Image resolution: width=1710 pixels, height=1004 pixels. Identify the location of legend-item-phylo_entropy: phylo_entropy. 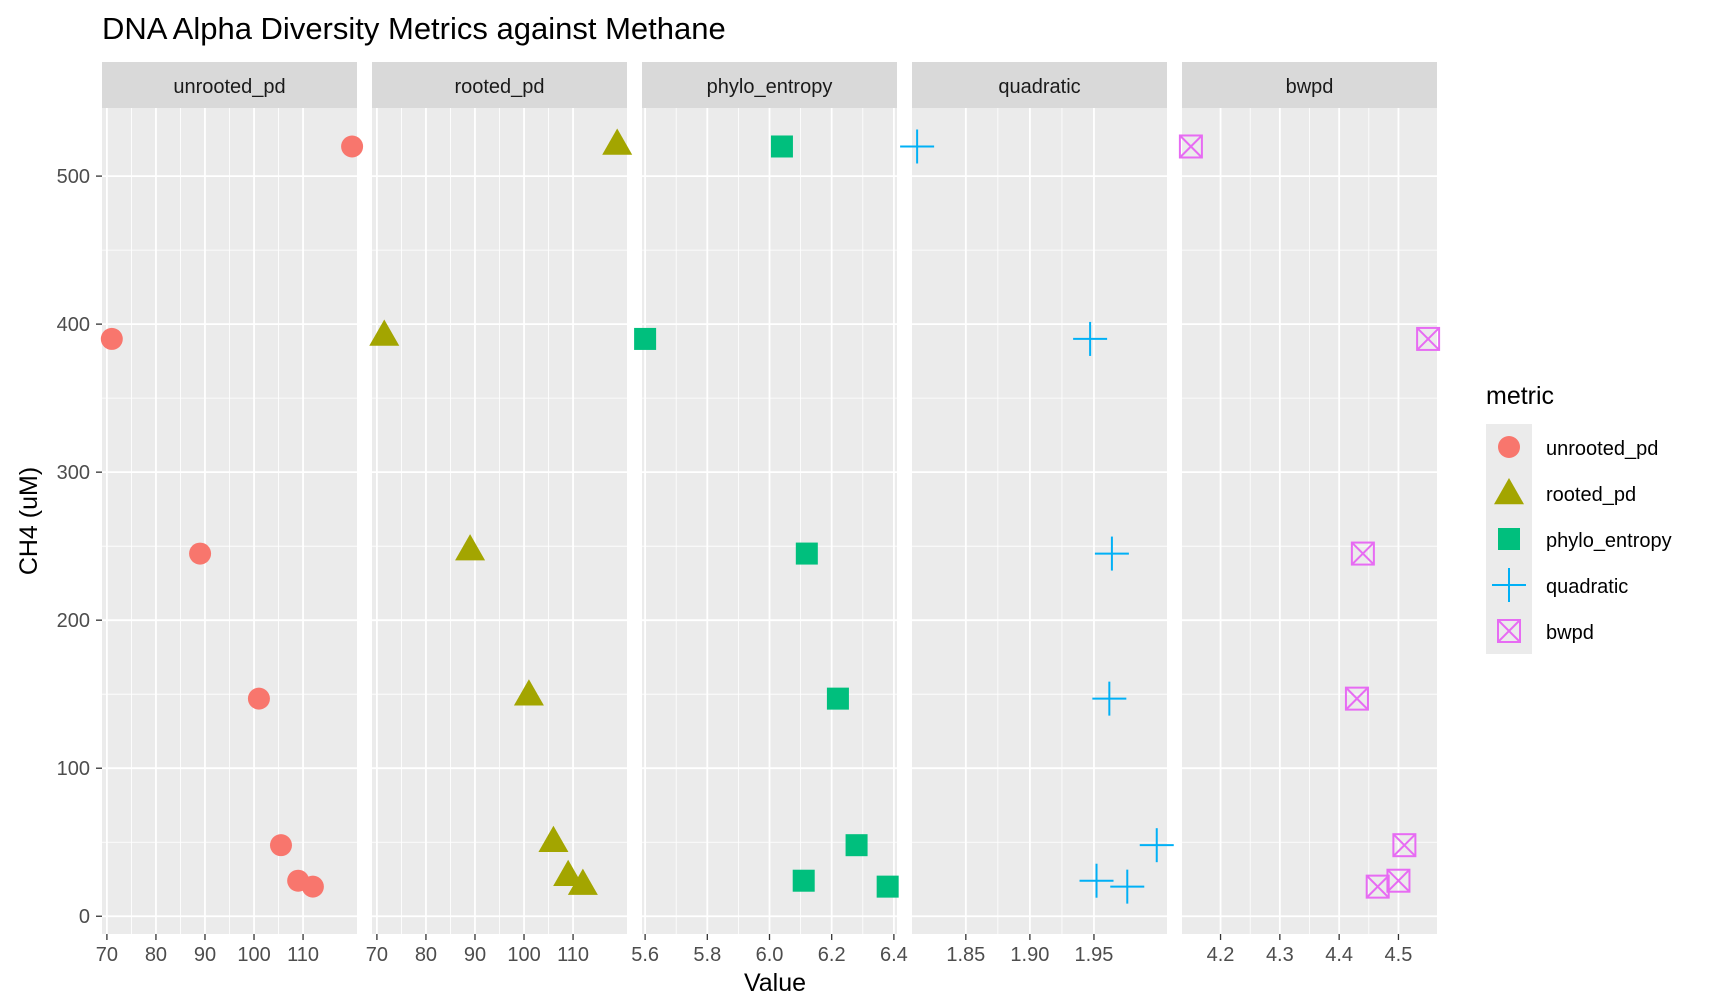
(1579, 539).